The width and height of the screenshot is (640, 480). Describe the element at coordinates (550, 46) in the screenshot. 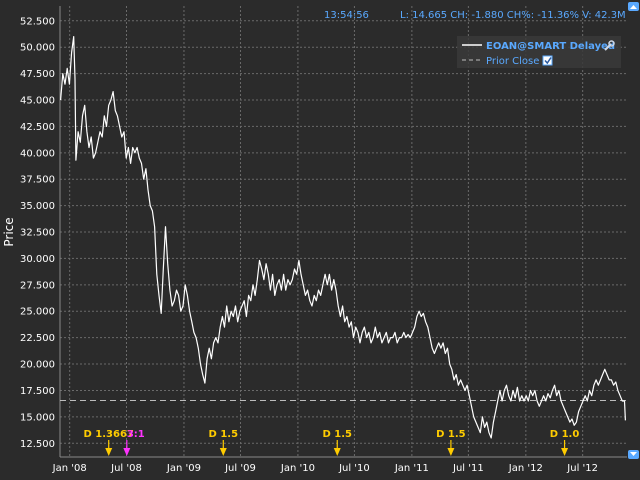

I see `legend-series-label: EOAN@SMART Delayed` at that location.